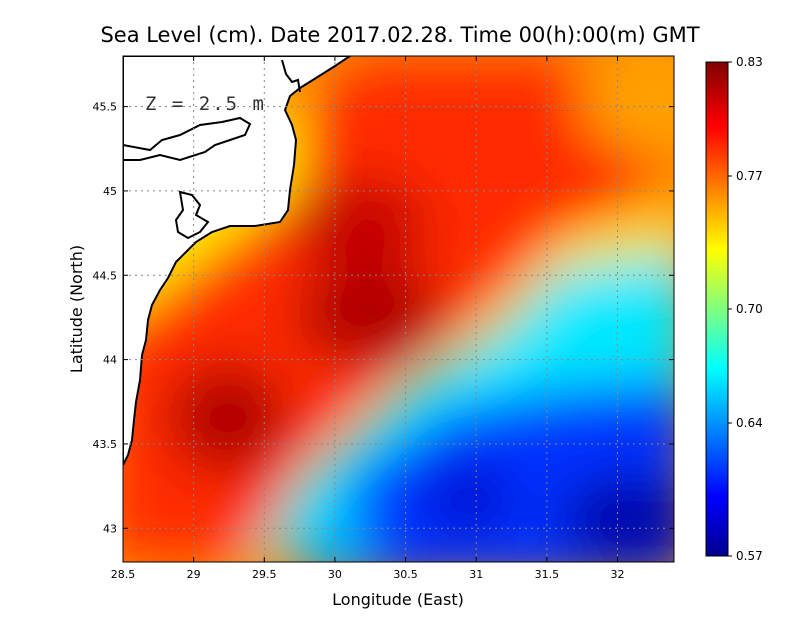 Image resolution: width=800 pixels, height=618 pixels. Describe the element at coordinates (110, 360) in the screenshot. I see `y-tick-label: 44` at that location.